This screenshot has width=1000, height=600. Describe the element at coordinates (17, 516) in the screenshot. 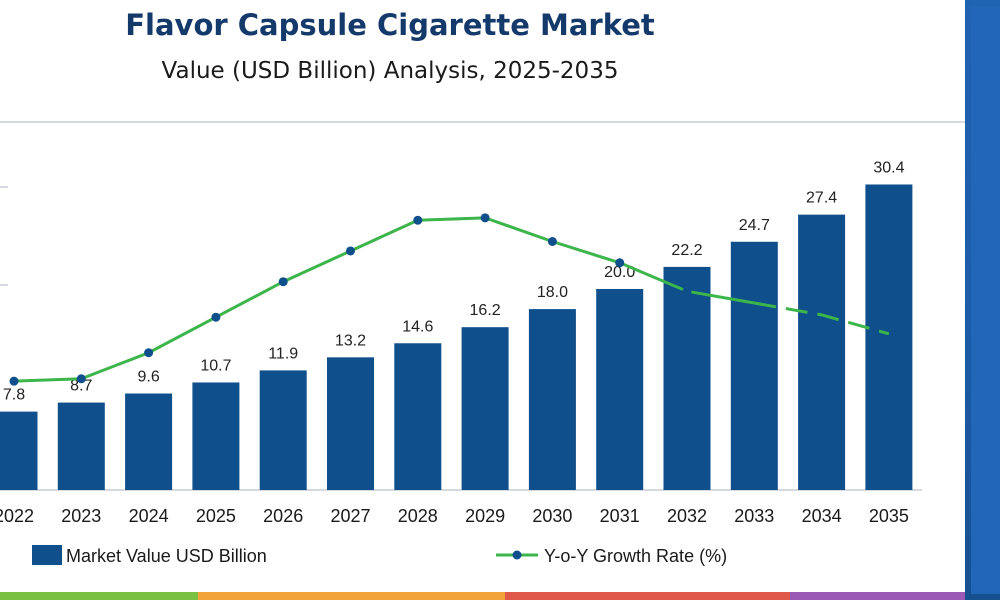

I see `x-tick-label-2022: 2022` at that location.